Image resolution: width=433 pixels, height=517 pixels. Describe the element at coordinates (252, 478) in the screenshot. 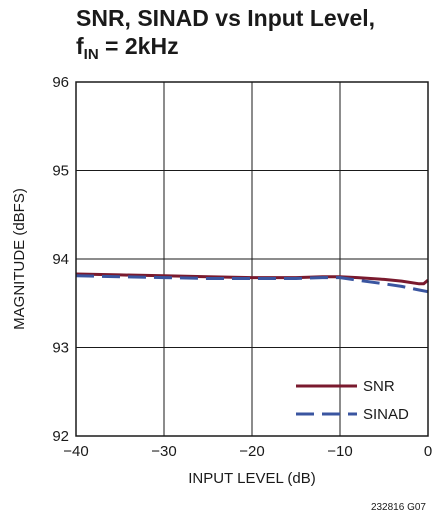

I see `x-axis-label: INPUT LEVEL (dB)` at that location.